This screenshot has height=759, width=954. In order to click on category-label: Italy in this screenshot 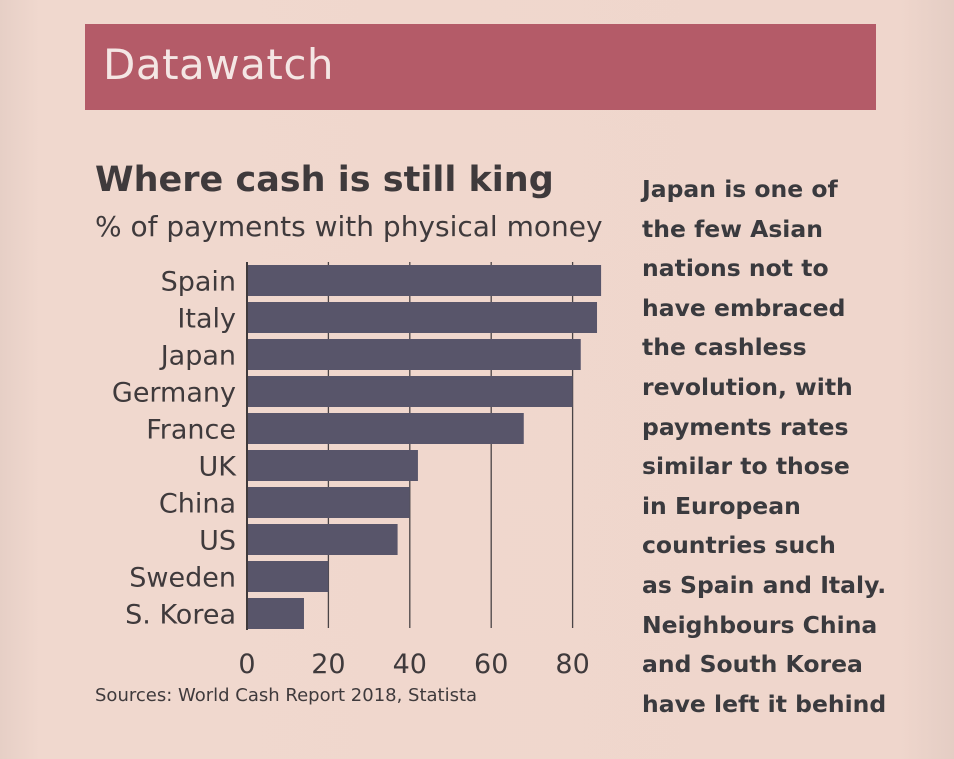, I will do `click(206, 319)`.